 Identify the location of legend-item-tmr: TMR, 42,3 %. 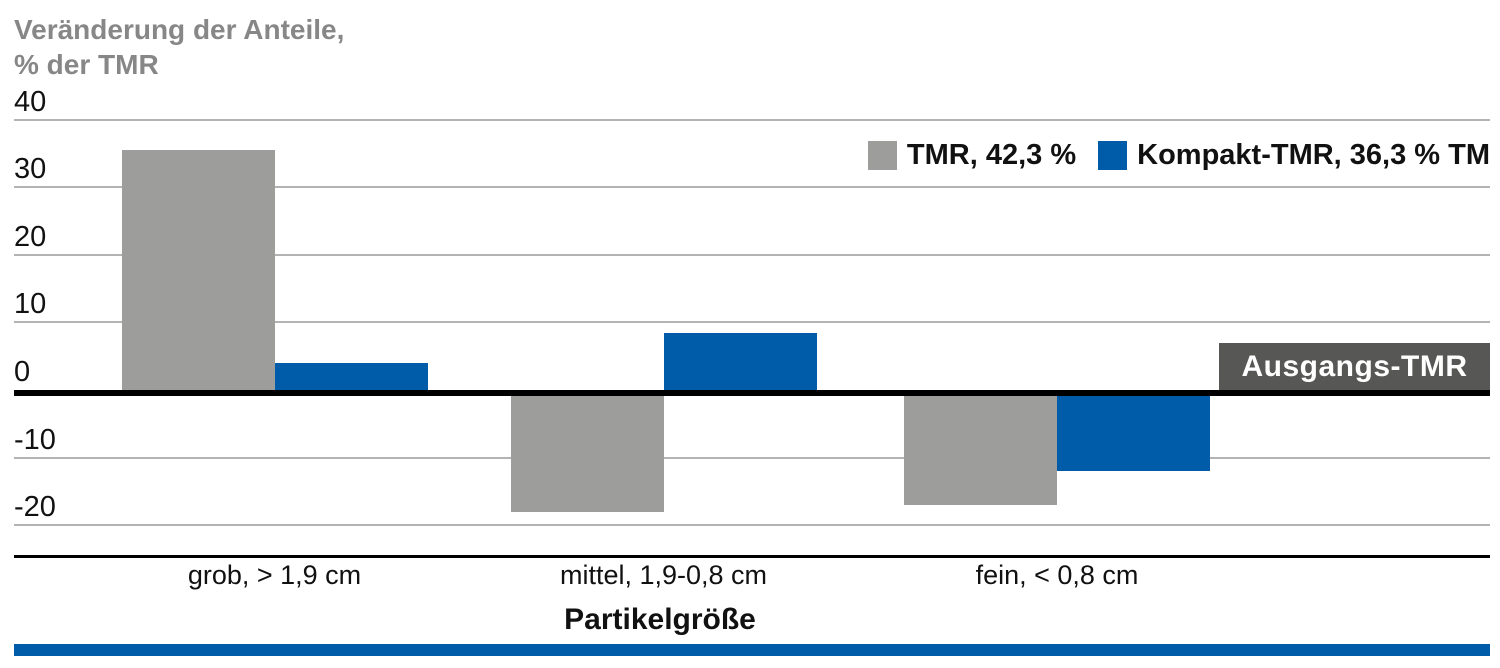
(972, 155).